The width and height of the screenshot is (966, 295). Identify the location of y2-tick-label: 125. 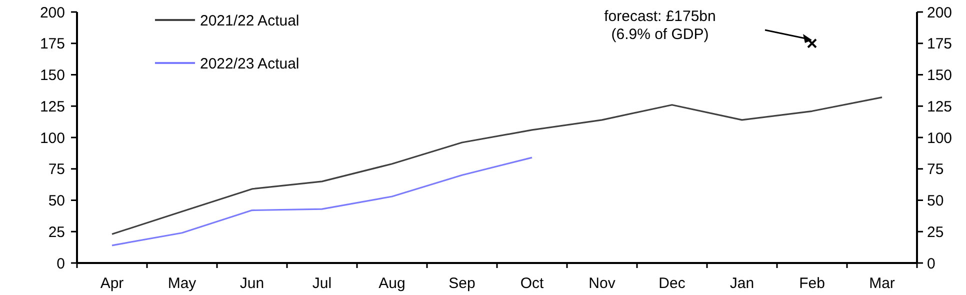
(939, 107).